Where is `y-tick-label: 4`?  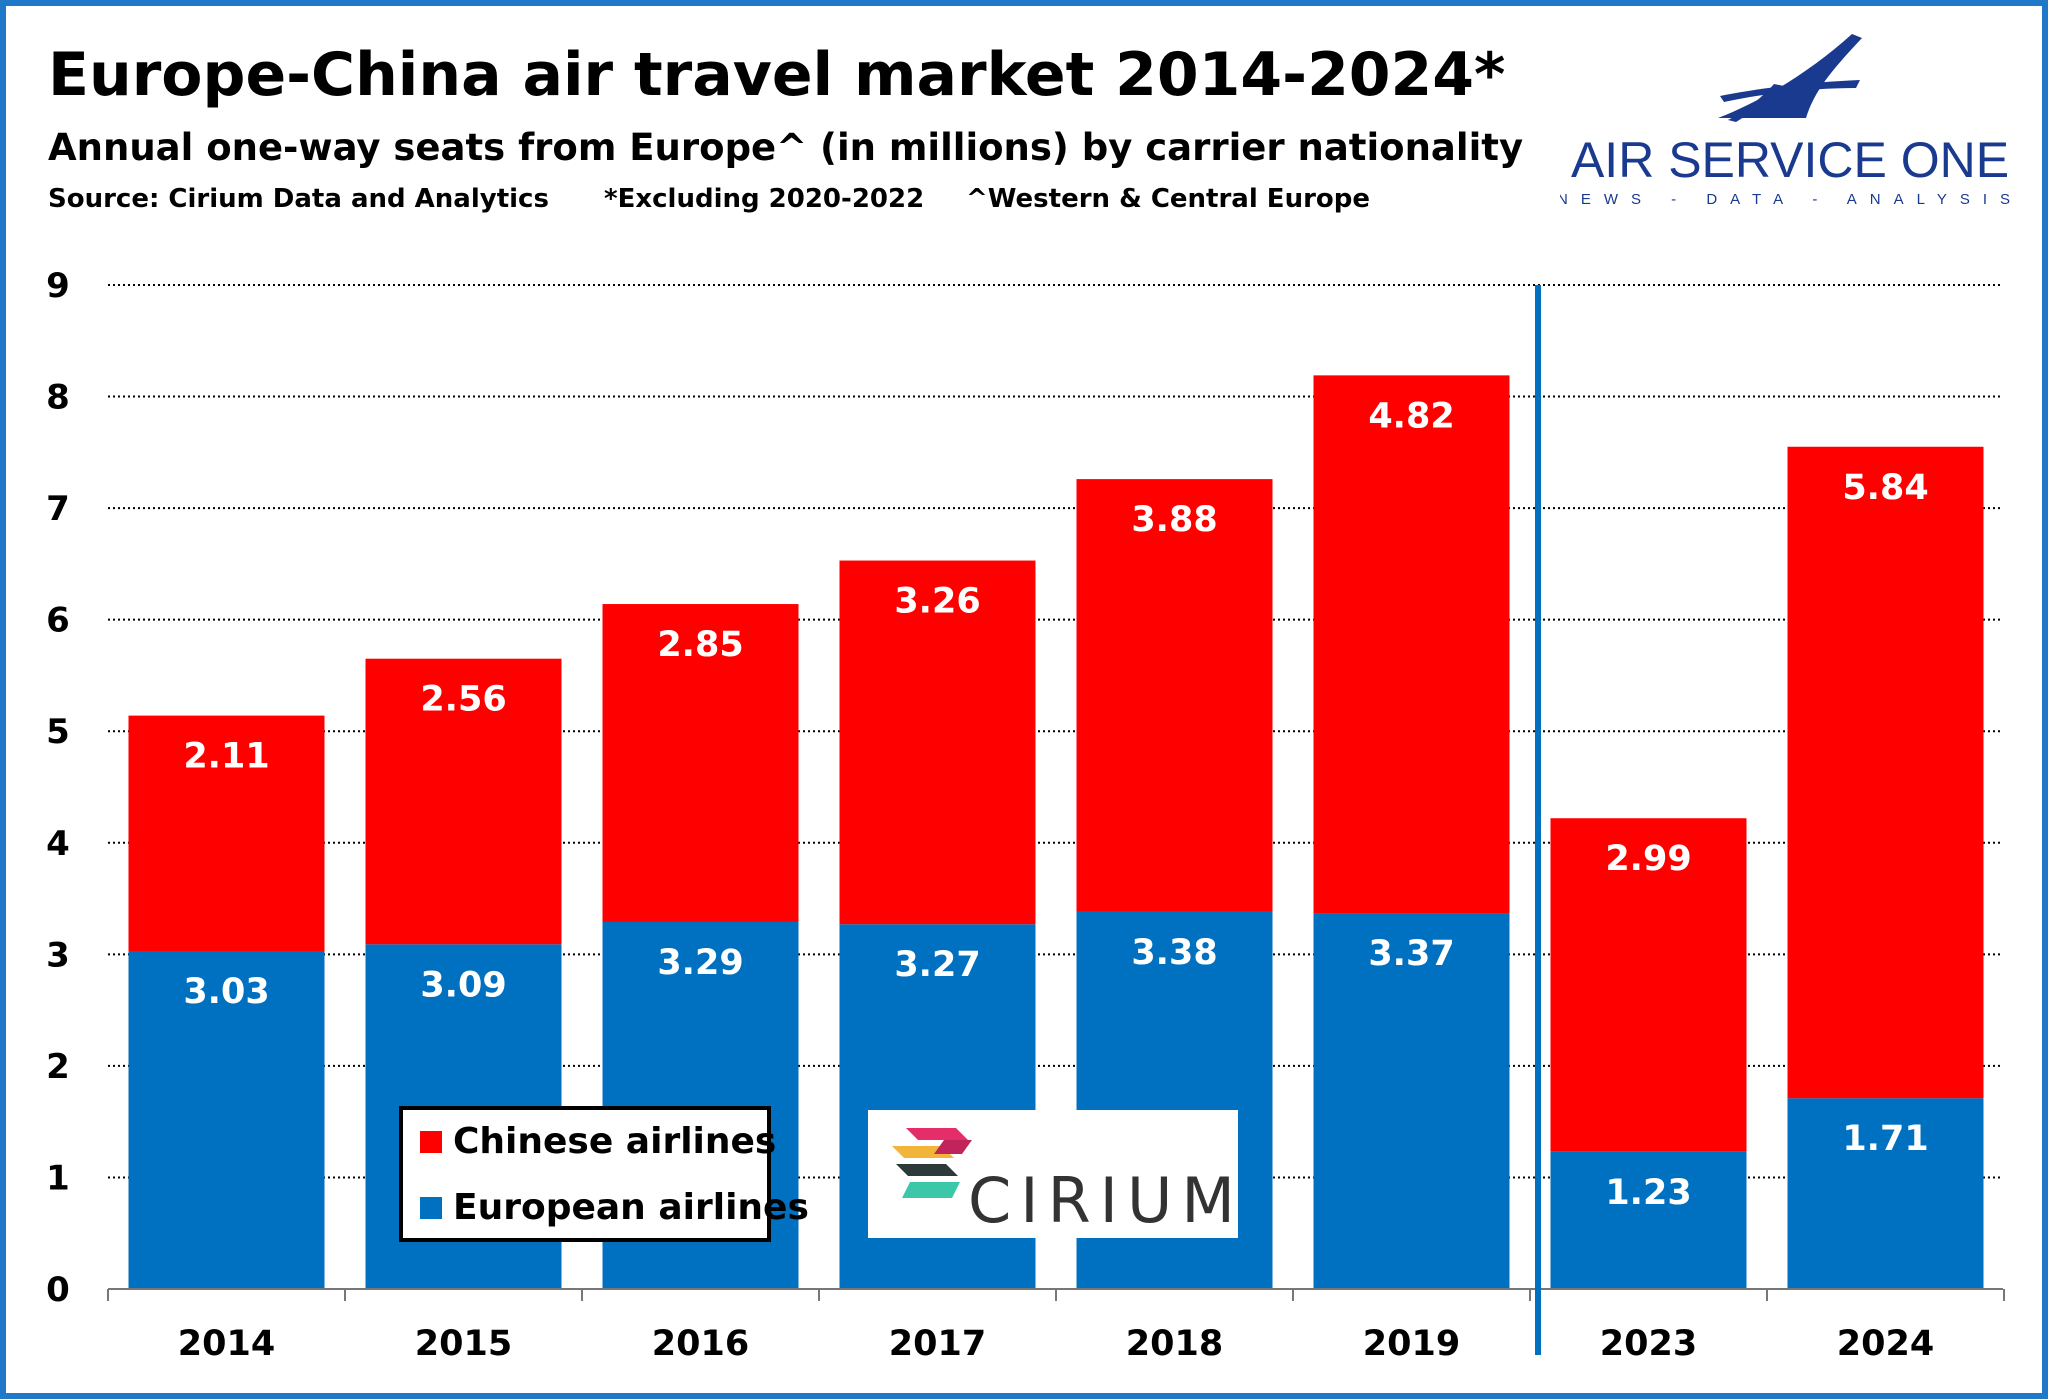
y-tick-label: 4 is located at coordinates (58, 844).